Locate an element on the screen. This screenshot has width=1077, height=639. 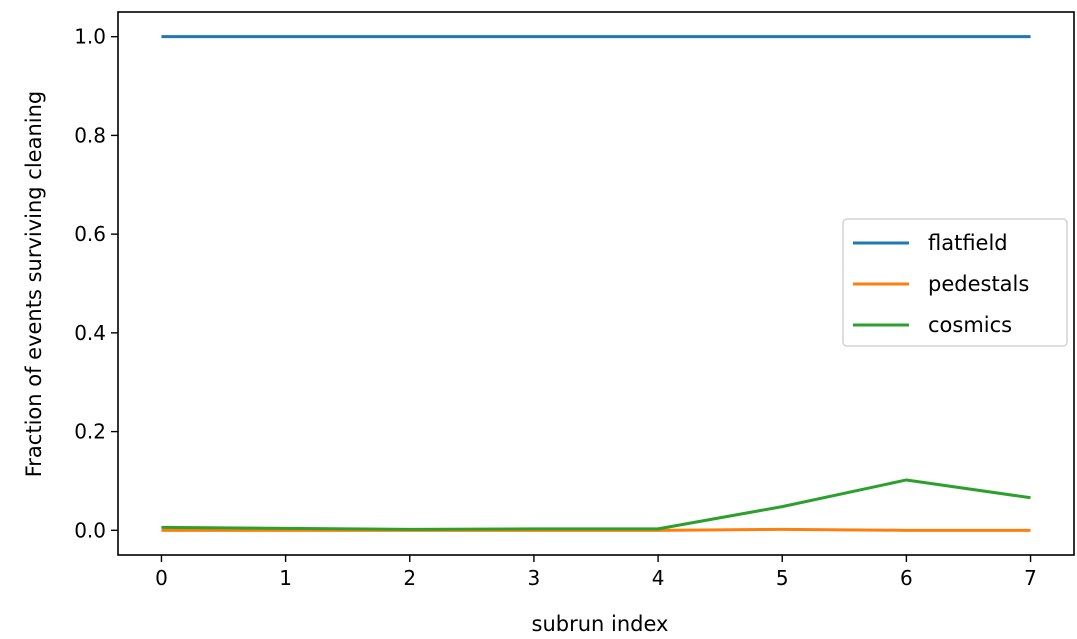
legend-label-flatfield: flatfield is located at coordinates (968, 243).